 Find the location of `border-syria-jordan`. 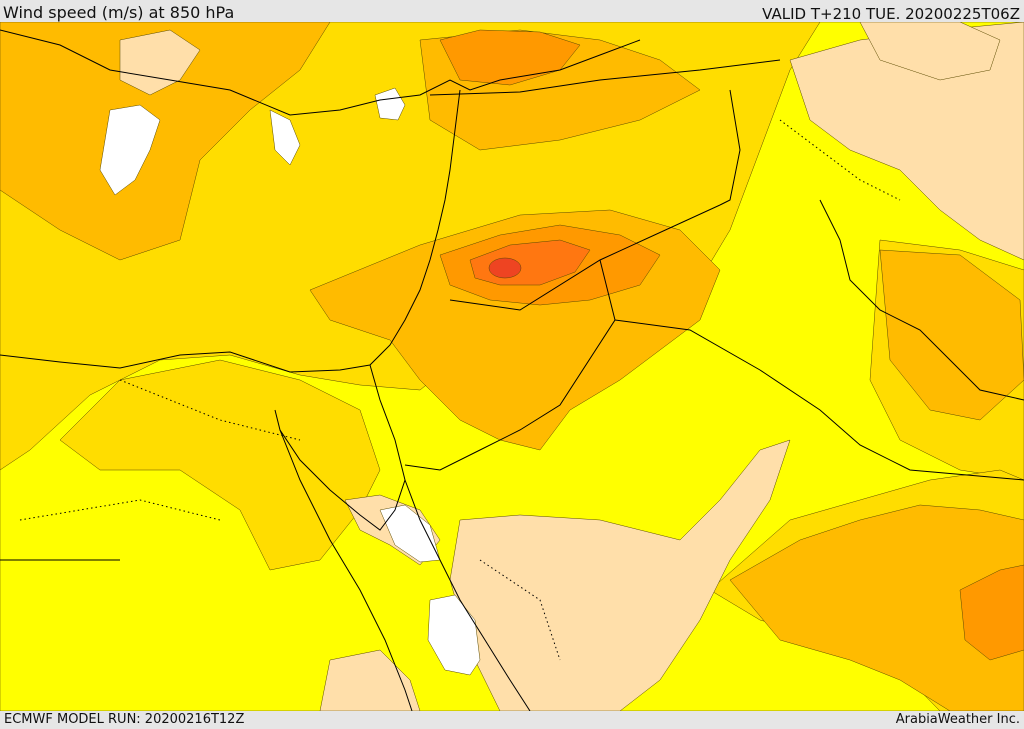

border-syria-jordan is located at coordinates (585, 257).